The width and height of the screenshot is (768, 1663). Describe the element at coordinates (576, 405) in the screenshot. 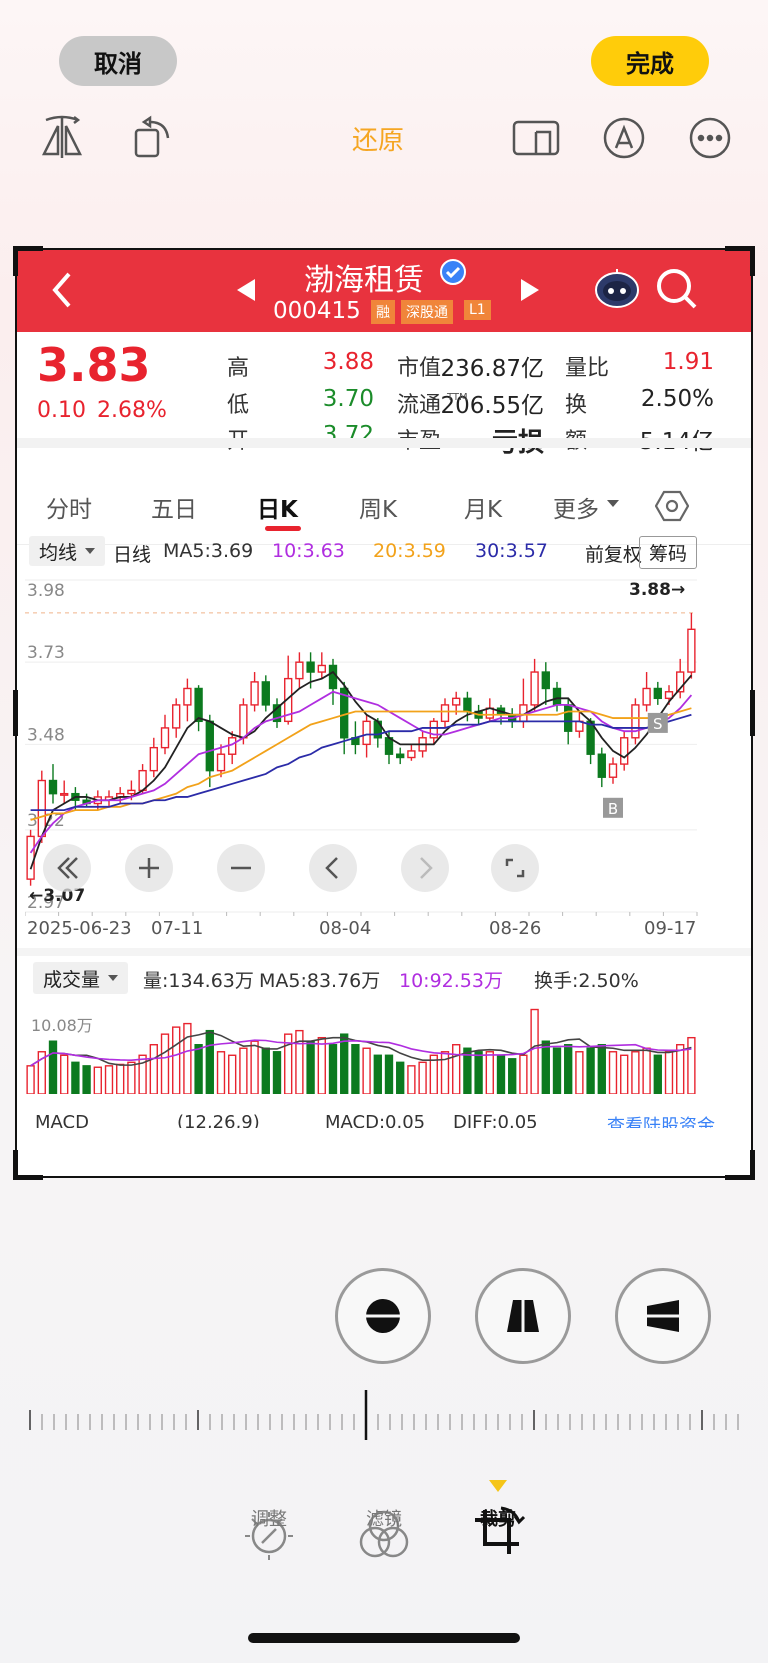

I see `quote-label: 换` at that location.